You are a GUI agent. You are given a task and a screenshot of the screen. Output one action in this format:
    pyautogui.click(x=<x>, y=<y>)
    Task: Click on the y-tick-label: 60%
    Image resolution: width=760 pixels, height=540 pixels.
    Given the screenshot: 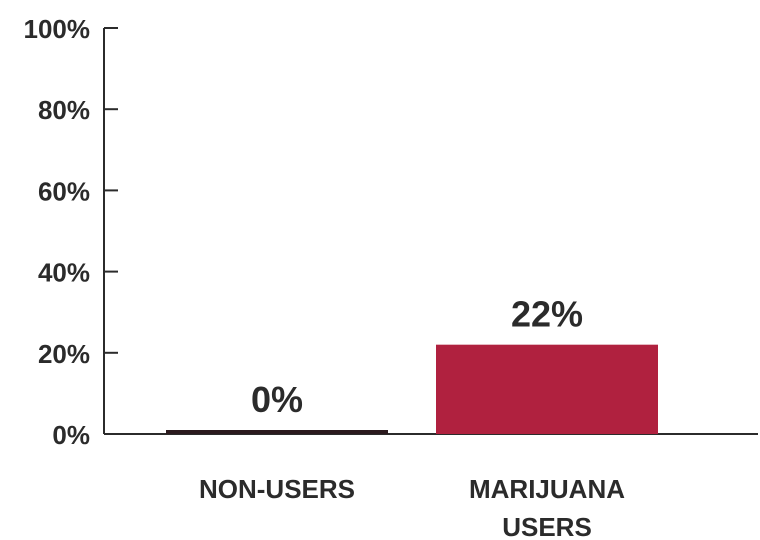 What is the action you would take?
    pyautogui.click(x=64, y=191)
    